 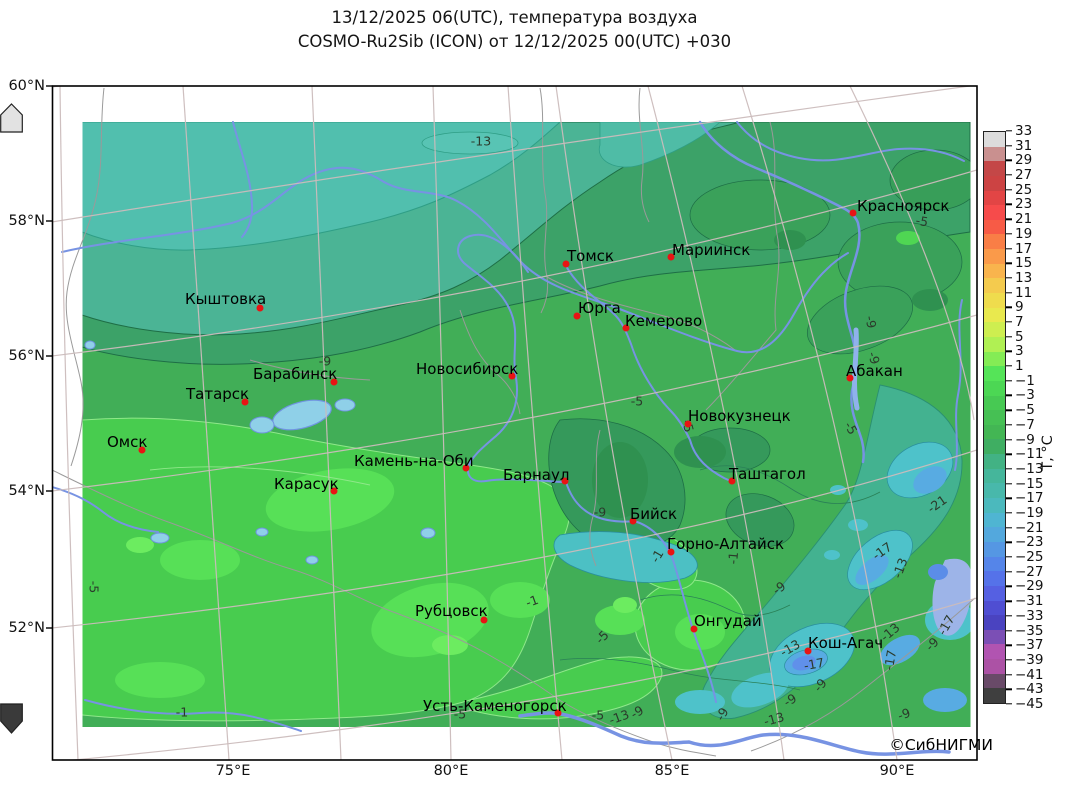 What do you see at coordinates (1029, 498) in the screenshot?
I see `colorbar-tick-label: −17` at bounding box center [1029, 498].